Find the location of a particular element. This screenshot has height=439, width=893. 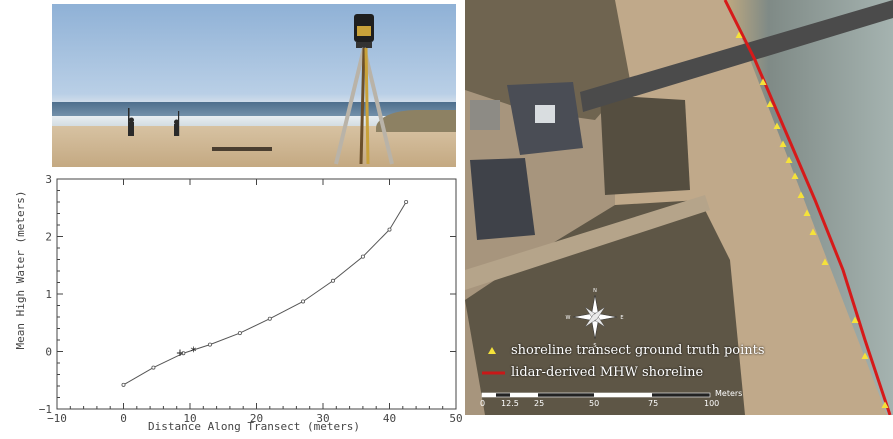

y-tick-label: 2 is located at coordinates (48, 237).